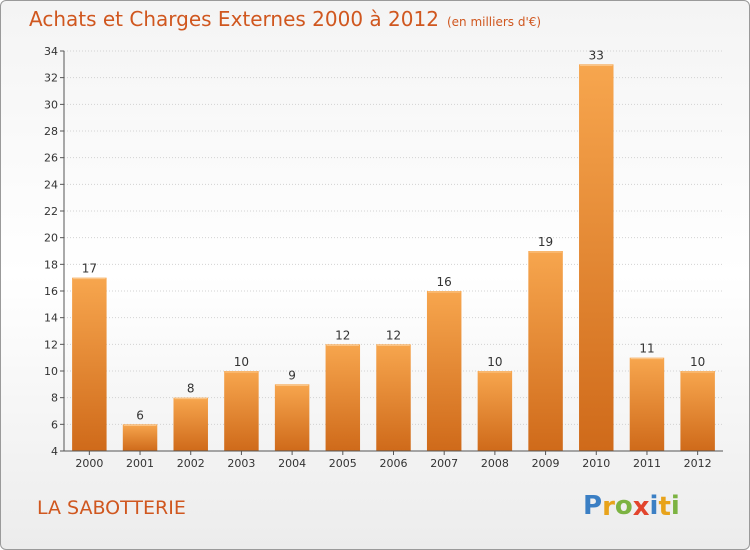 The image size is (750, 550). I want to click on x-tick-label: 2010, so click(596, 463).